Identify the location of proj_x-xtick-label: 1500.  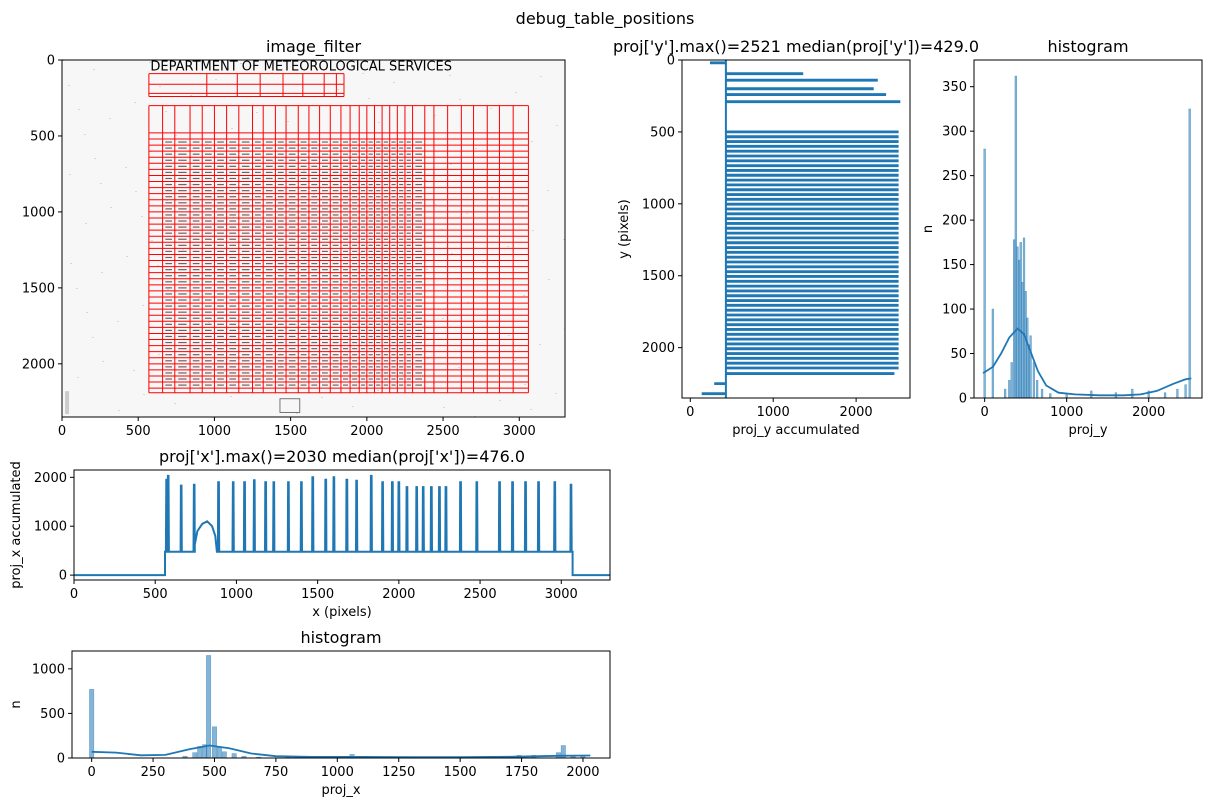
(317, 594).